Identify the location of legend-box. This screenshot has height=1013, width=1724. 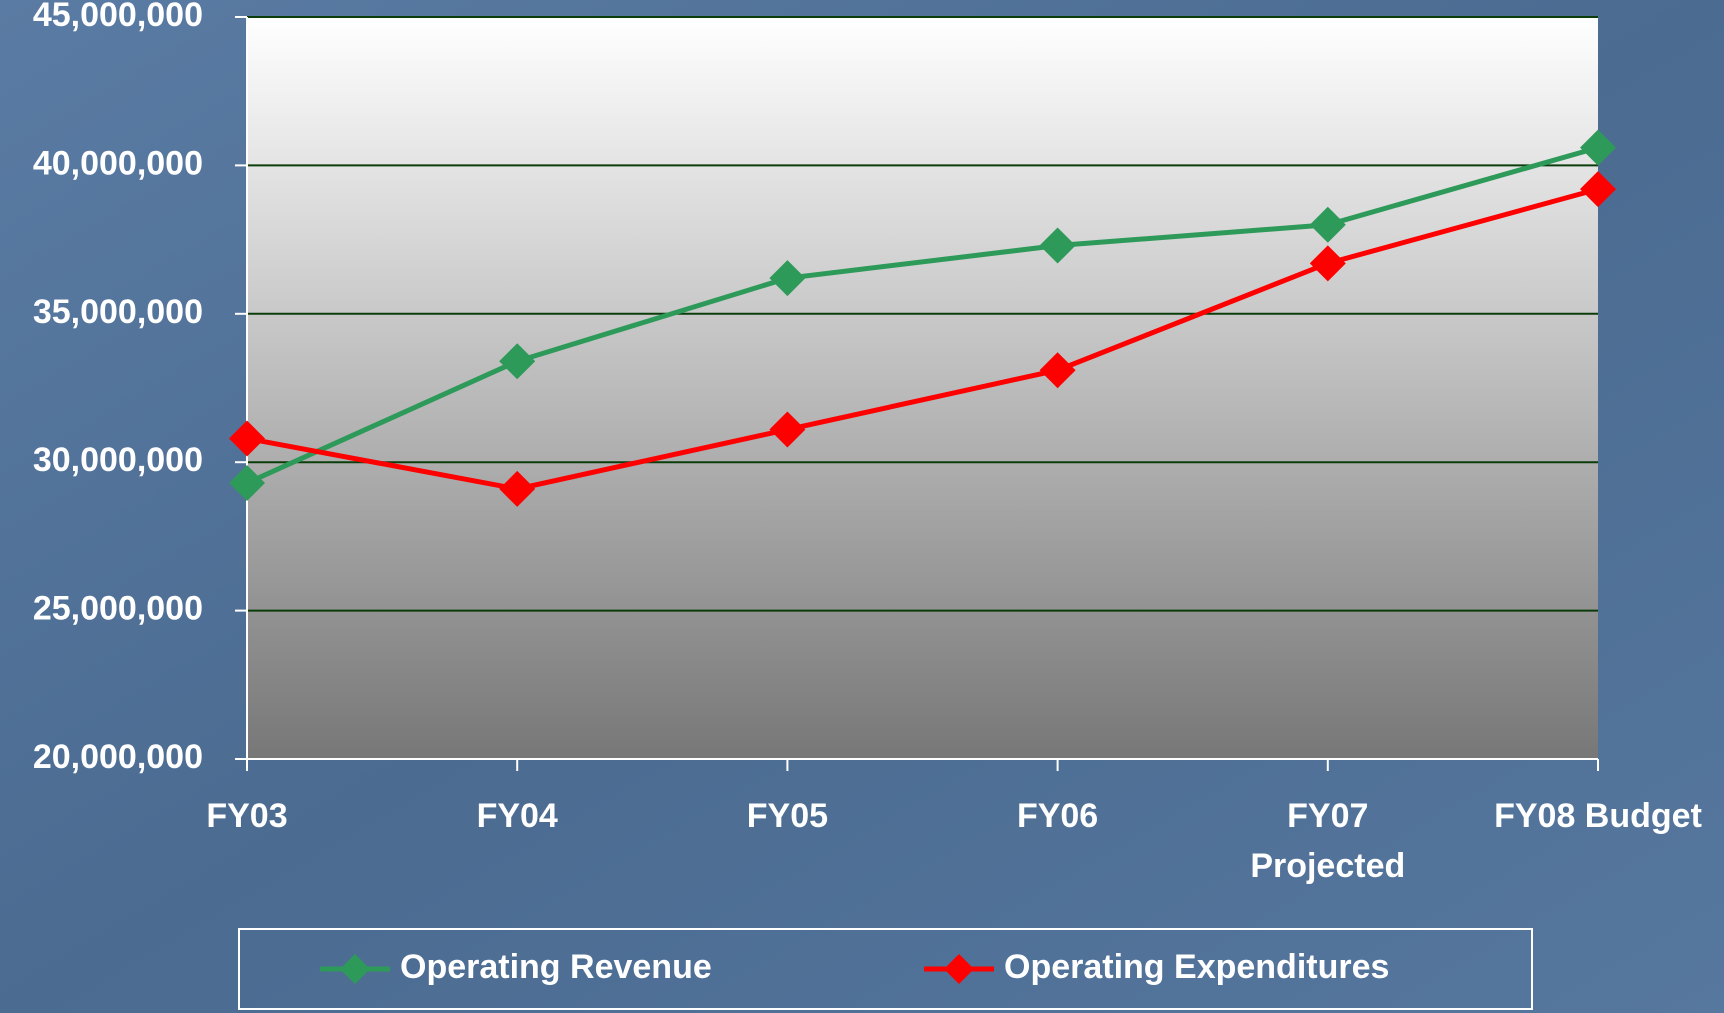
(885, 969).